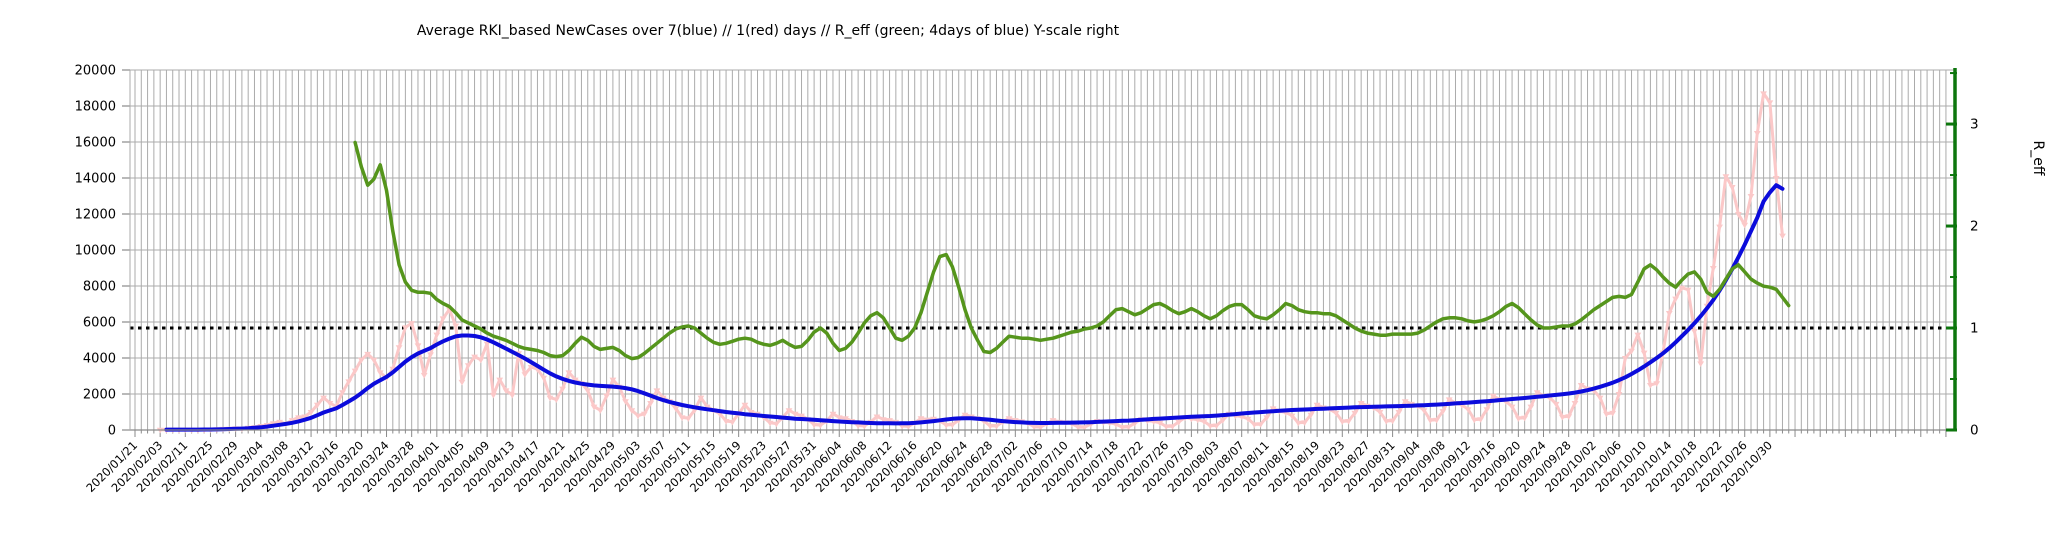  Describe the element at coordinates (95, 251) in the screenshot. I see `left-axis-tick-label: 10000` at that location.